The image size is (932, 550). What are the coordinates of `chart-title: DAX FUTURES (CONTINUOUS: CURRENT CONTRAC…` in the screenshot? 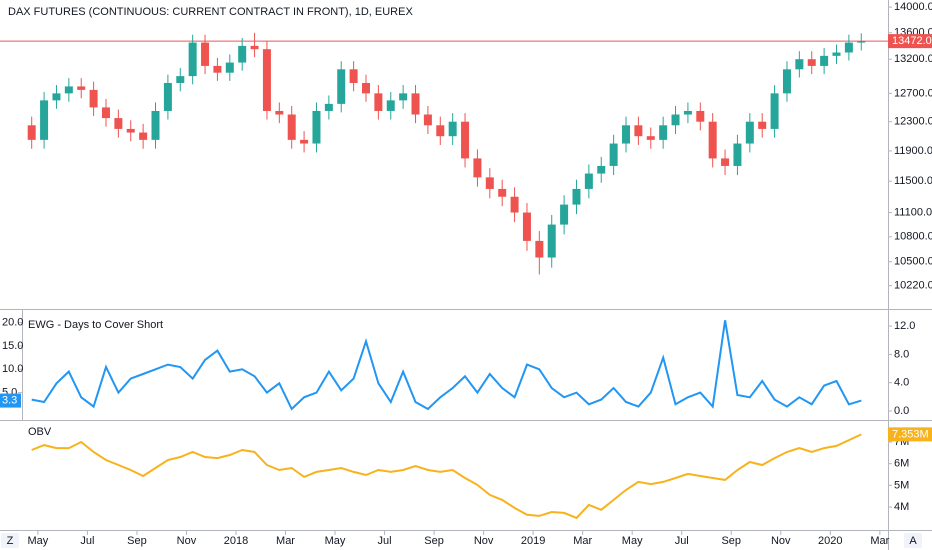 It's located at (210, 12).